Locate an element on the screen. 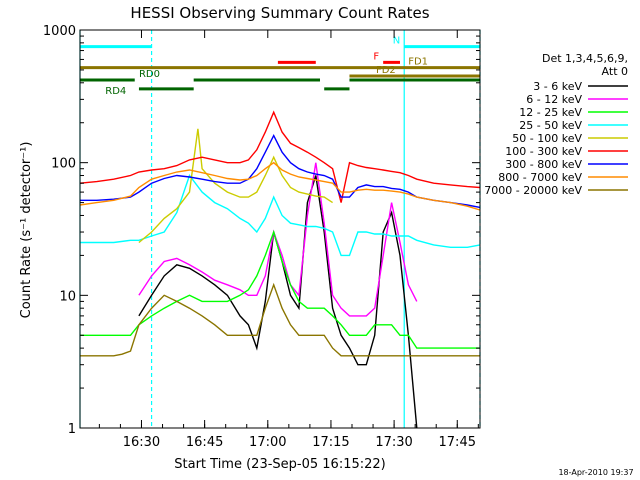 This screenshot has height=480, width=640. x-tick-label: 17:45 is located at coordinates (457, 442).